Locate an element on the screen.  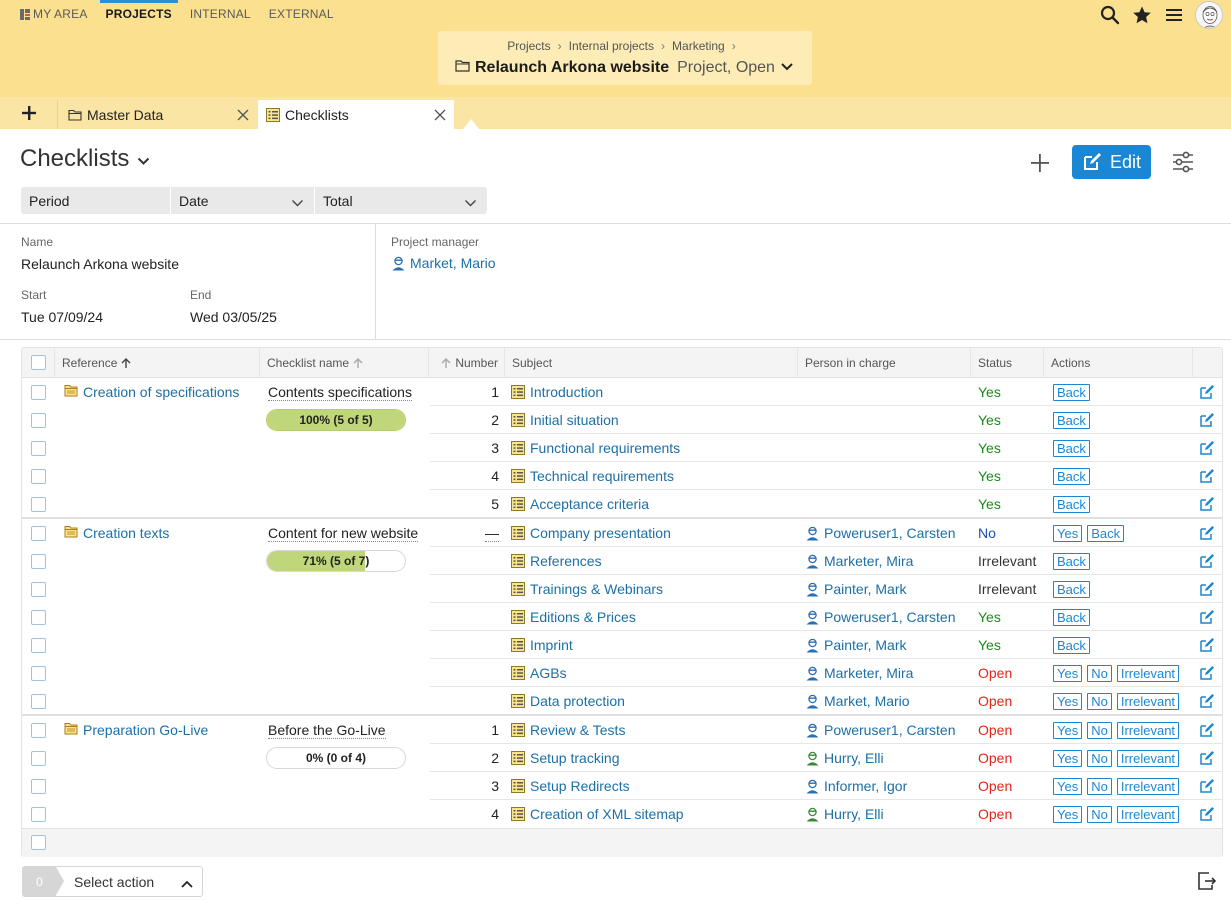
subject-link: Initial situation is located at coordinates (574, 420).